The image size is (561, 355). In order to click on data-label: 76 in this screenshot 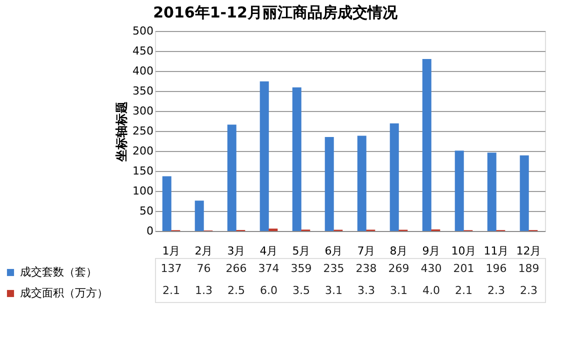, I will do `click(203, 268)`.